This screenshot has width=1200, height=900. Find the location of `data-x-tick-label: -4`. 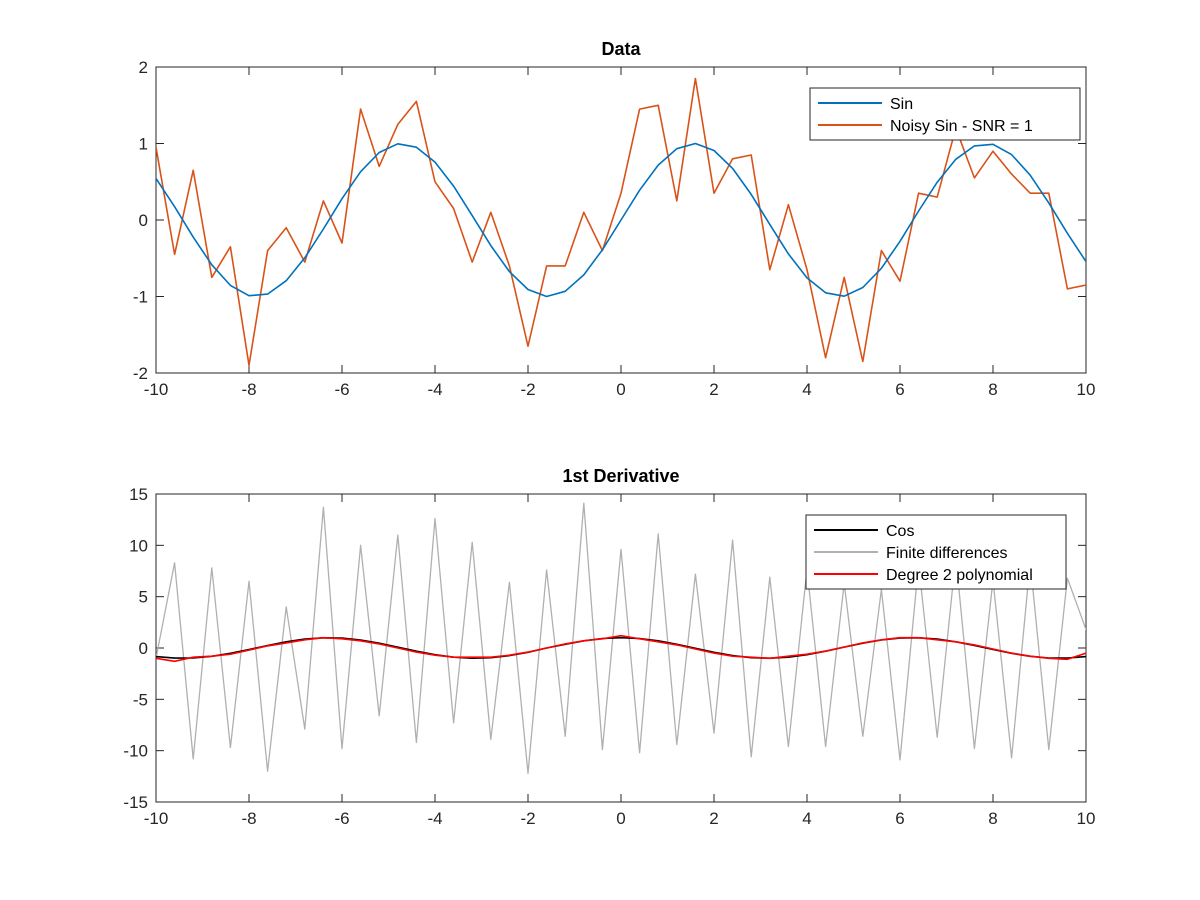

data-x-tick-label: -4 is located at coordinates (434, 389).